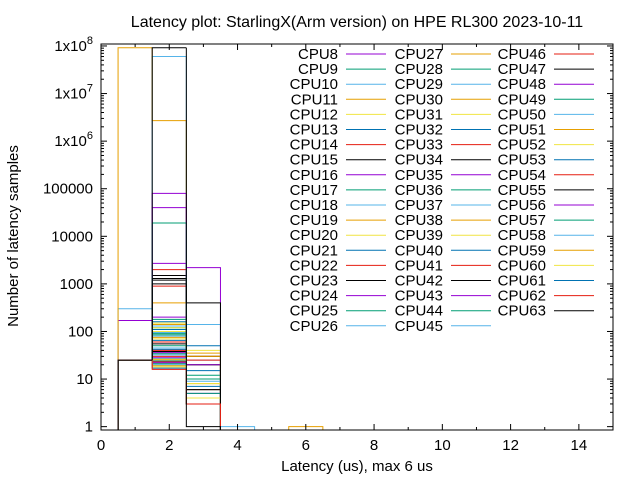 This screenshot has width=640, height=480. I want to click on series-cpu51, so click(169, 394).